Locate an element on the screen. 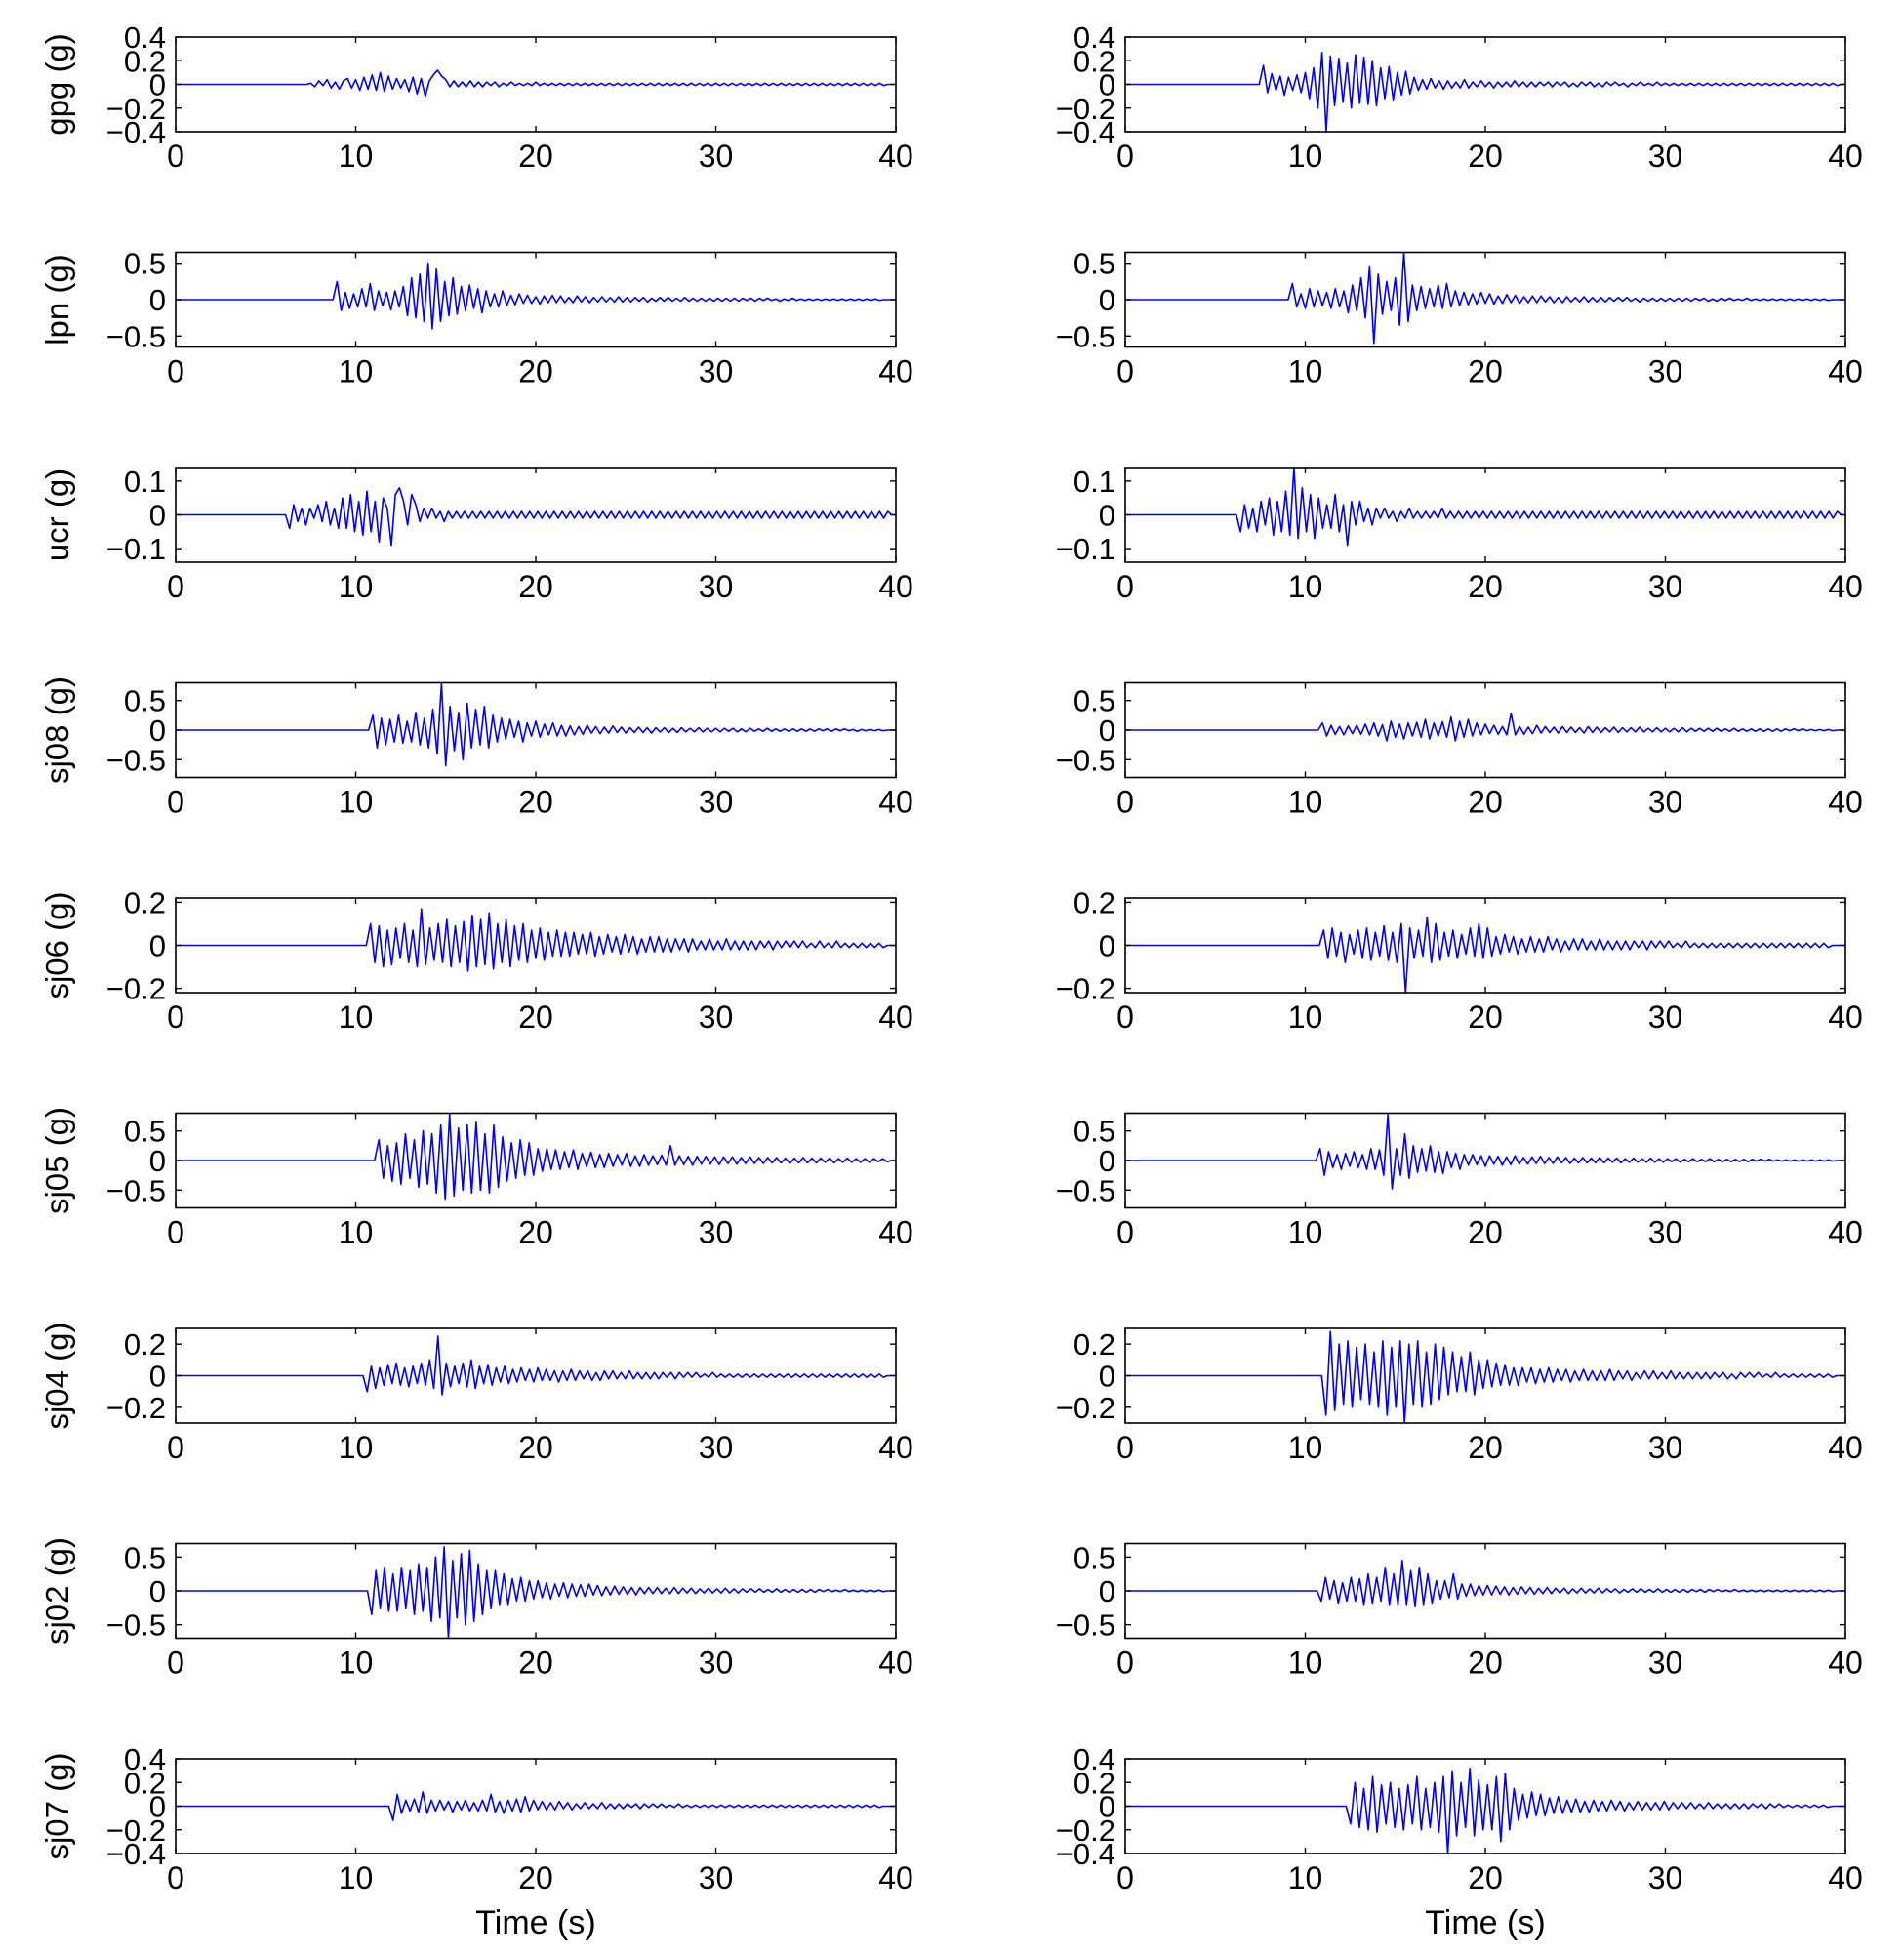  chart-panel-16: 0 10 20 30 40−0.500.5 is located at coordinates (1459, 1610).